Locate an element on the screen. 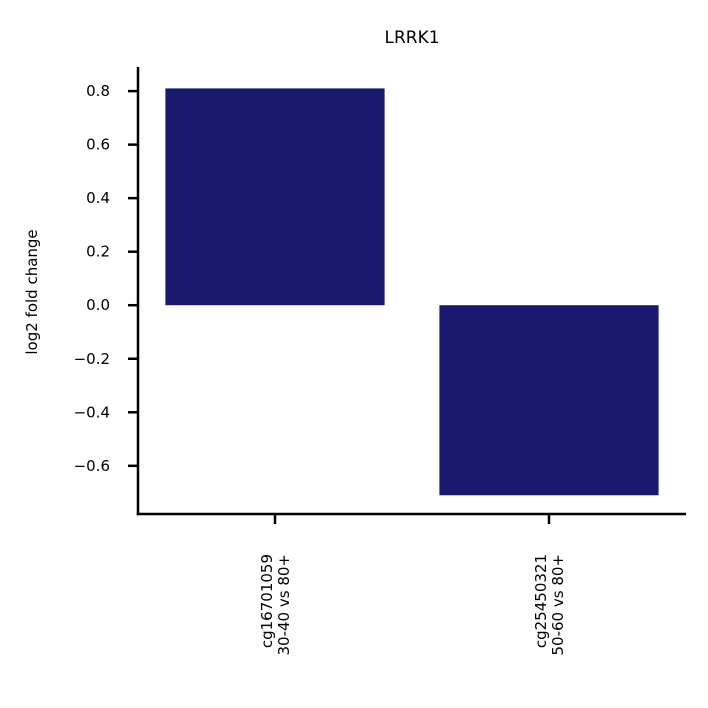 Image resolution: width=708 pixels, height=708 pixels. x-tick-label-line: cg25450321 is located at coordinates (541, 601).